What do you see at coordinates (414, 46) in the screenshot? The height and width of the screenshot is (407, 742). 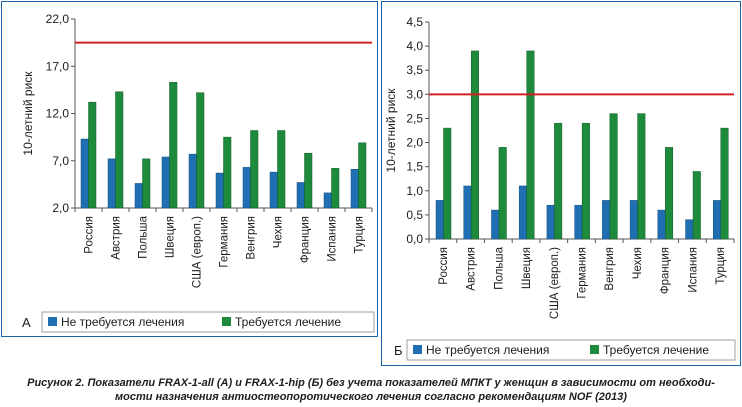 I see `y-tick-label: 4,0` at bounding box center [414, 46].